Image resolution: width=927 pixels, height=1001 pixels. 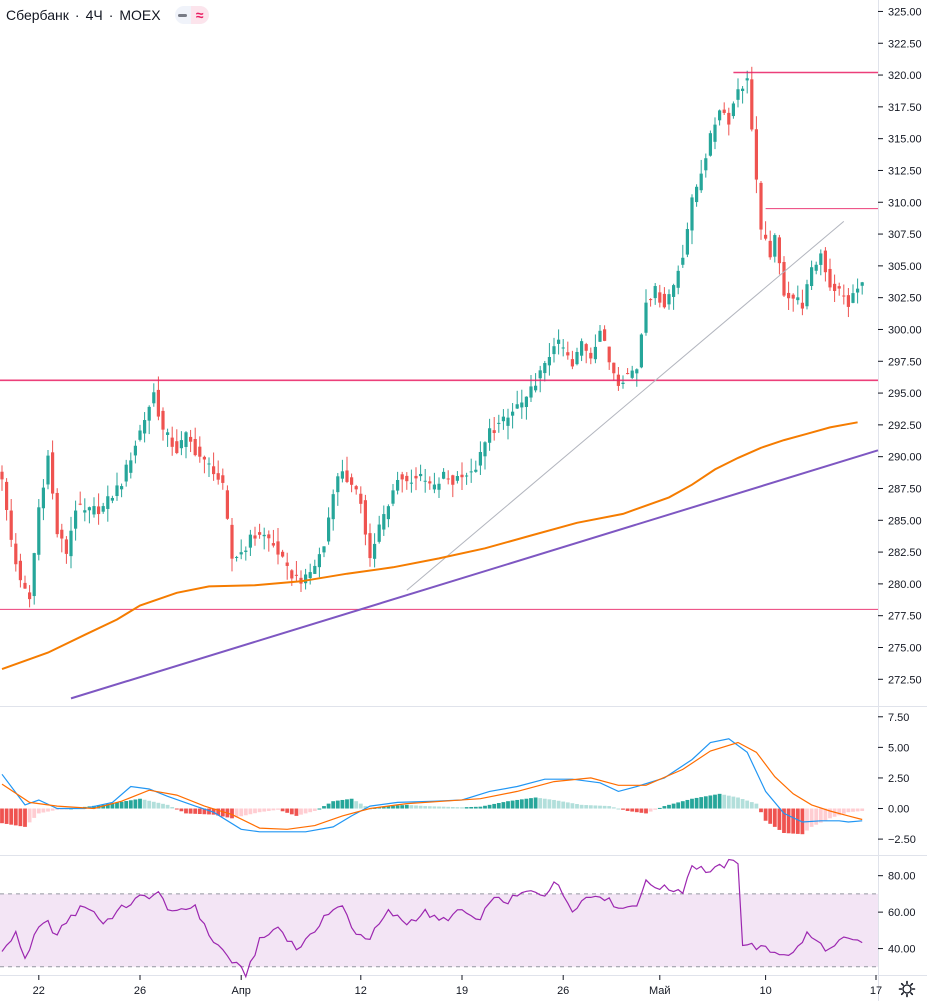 I want to click on wave-icon: ≈, so click(x=199, y=15).